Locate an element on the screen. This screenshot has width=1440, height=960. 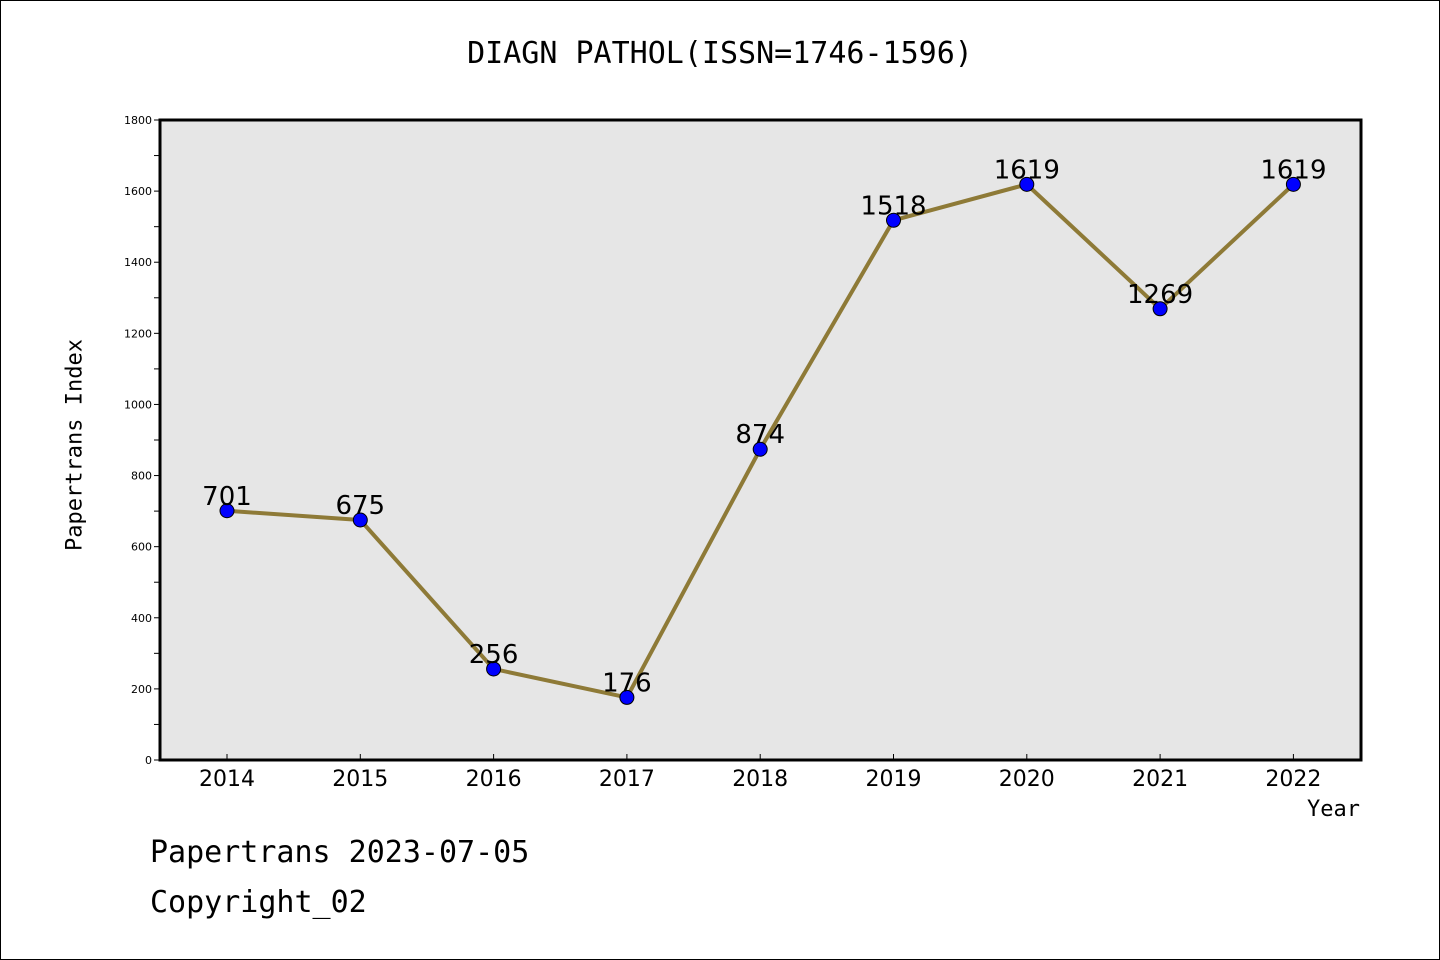
x-tick-label: 2014 is located at coordinates (227, 779).